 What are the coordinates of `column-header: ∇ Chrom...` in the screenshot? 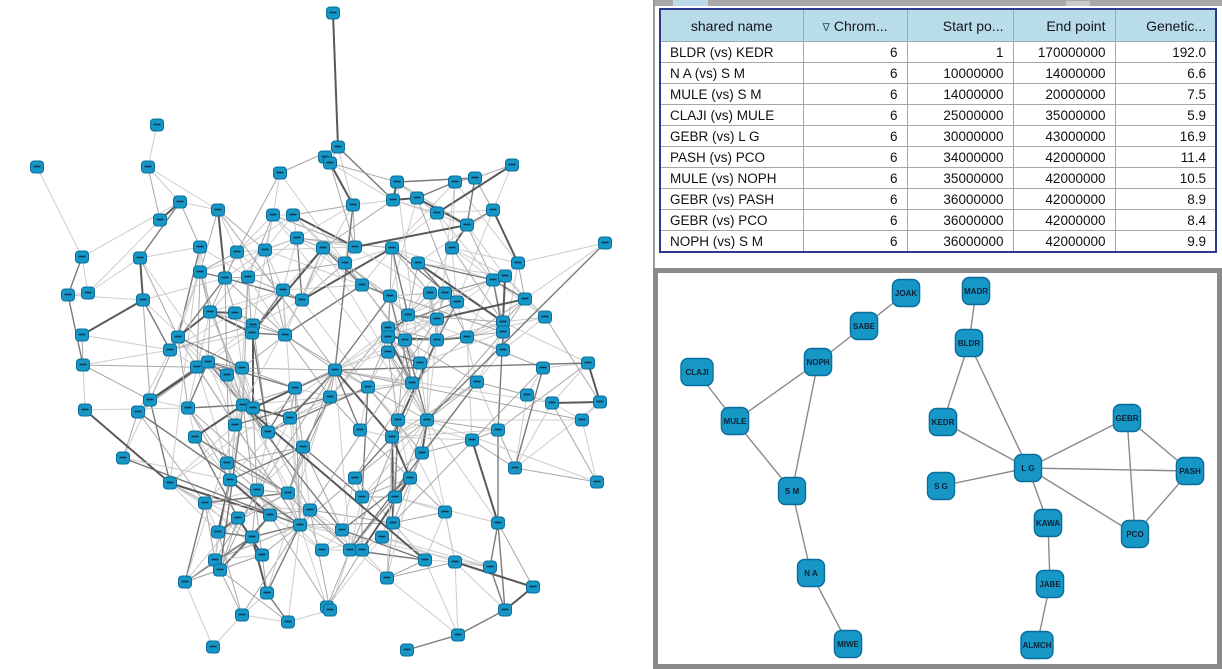 It's located at (855, 25).